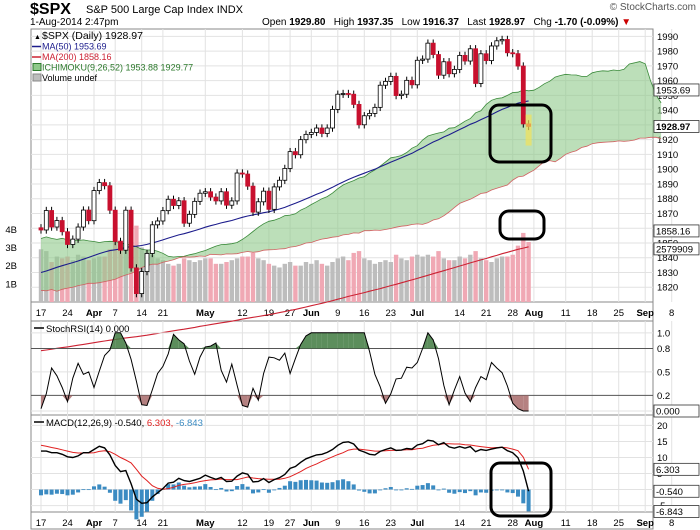  I want to click on volume-tick-label: 3B, so click(11, 248).